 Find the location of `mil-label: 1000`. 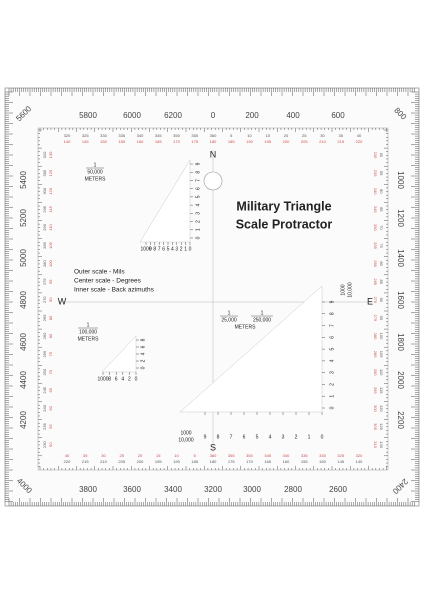

mil-label: 1000 is located at coordinates (400, 180).